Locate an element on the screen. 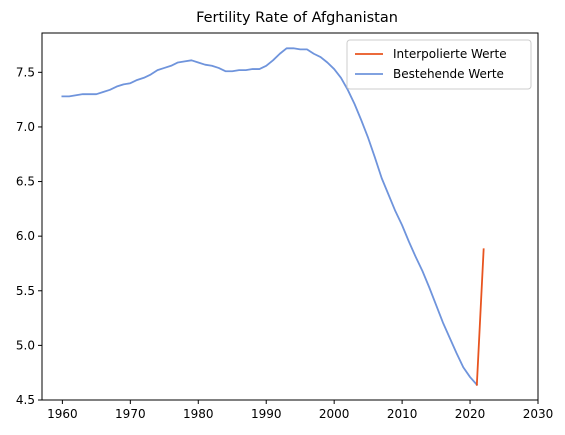  legend: Interpolierte Werte Bestehende Werte is located at coordinates (439, 64).